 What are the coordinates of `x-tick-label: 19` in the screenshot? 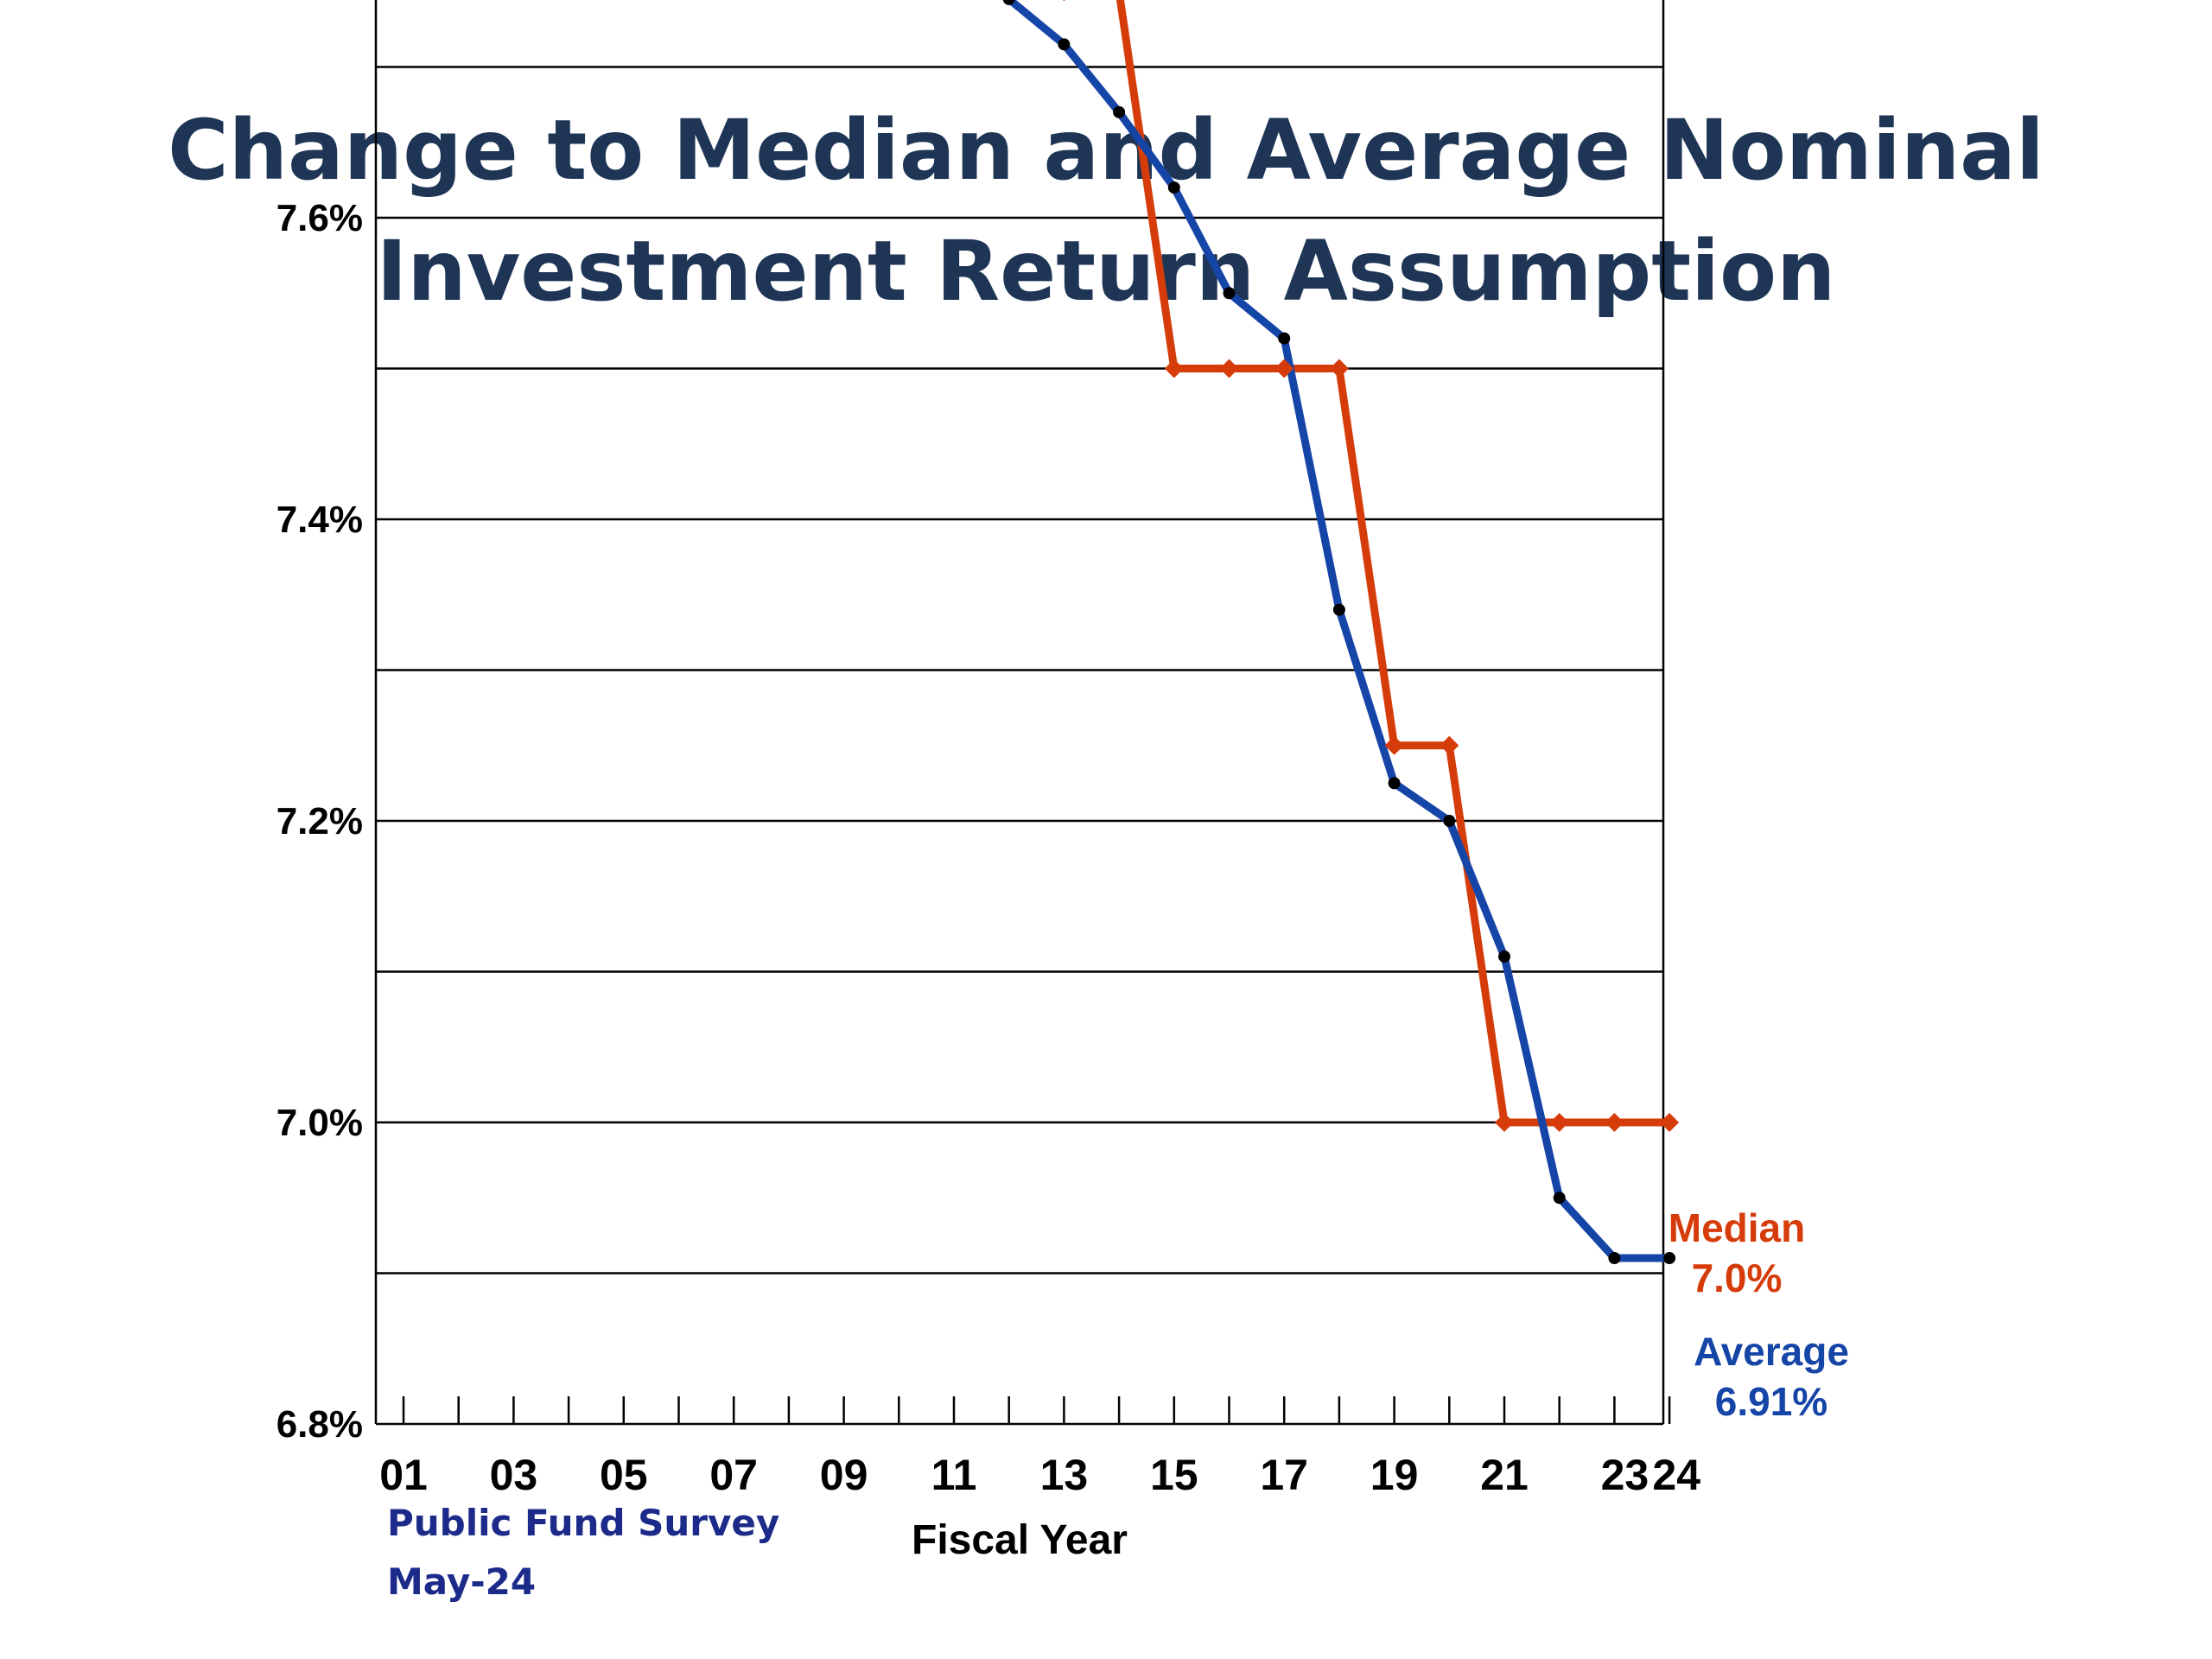 It's located at (1394, 1475).